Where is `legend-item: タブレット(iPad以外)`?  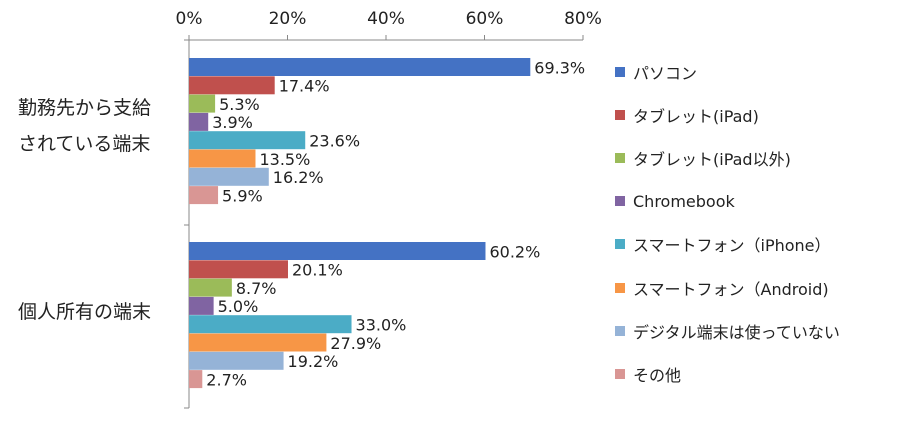 legend-item: タブレット(iPad以外) is located at coordinates (727, 157).